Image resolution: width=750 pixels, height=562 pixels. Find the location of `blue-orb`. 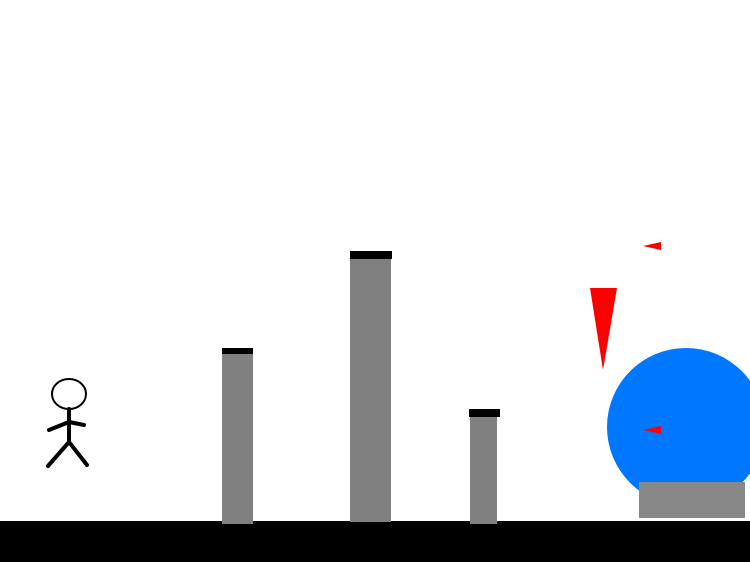

blue-orb is located at coordinates (678, 427).